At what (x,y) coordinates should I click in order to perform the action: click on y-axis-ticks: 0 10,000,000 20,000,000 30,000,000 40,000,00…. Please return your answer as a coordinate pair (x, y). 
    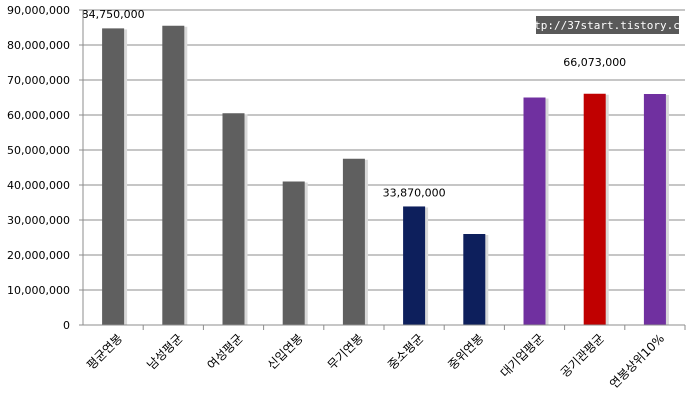
    Looking at the image, I should click on (45, 168).